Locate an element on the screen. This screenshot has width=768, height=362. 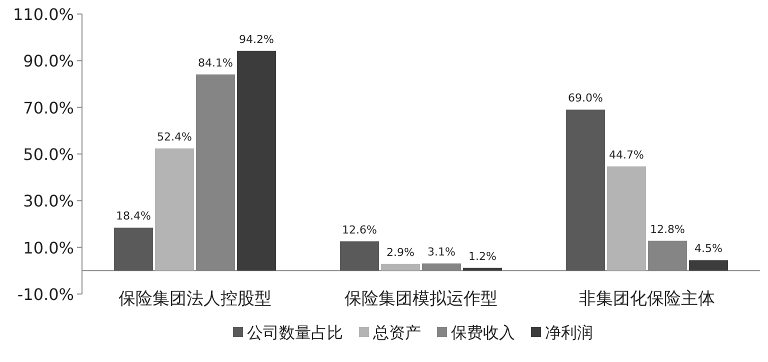
y-tick-label: 30.0% is located at coordinates (48, 201).